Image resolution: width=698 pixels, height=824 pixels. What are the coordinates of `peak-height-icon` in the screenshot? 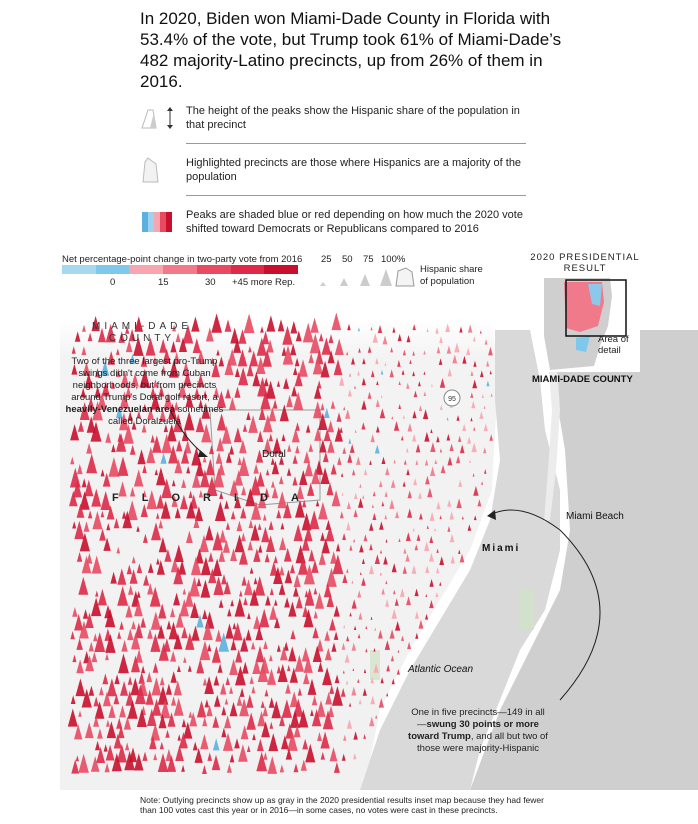 It's located at (157, 118).